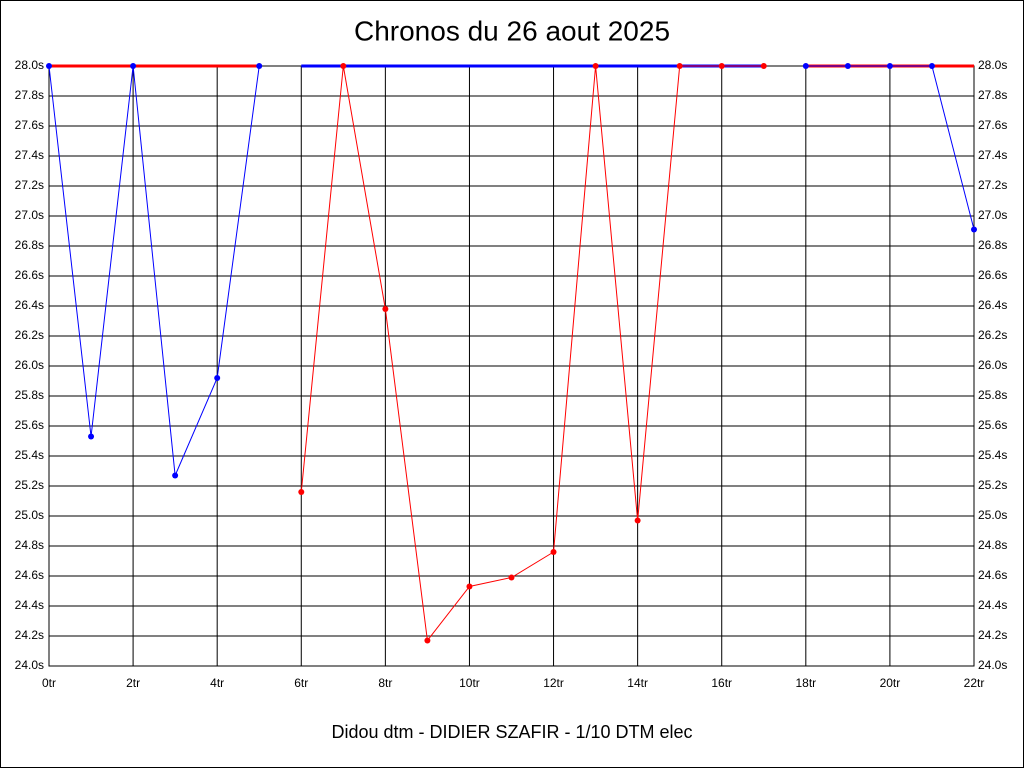  Describe the element at coordinates (49, 683) in the screenshot. I see `x-tick-label: 0tr` at that location.